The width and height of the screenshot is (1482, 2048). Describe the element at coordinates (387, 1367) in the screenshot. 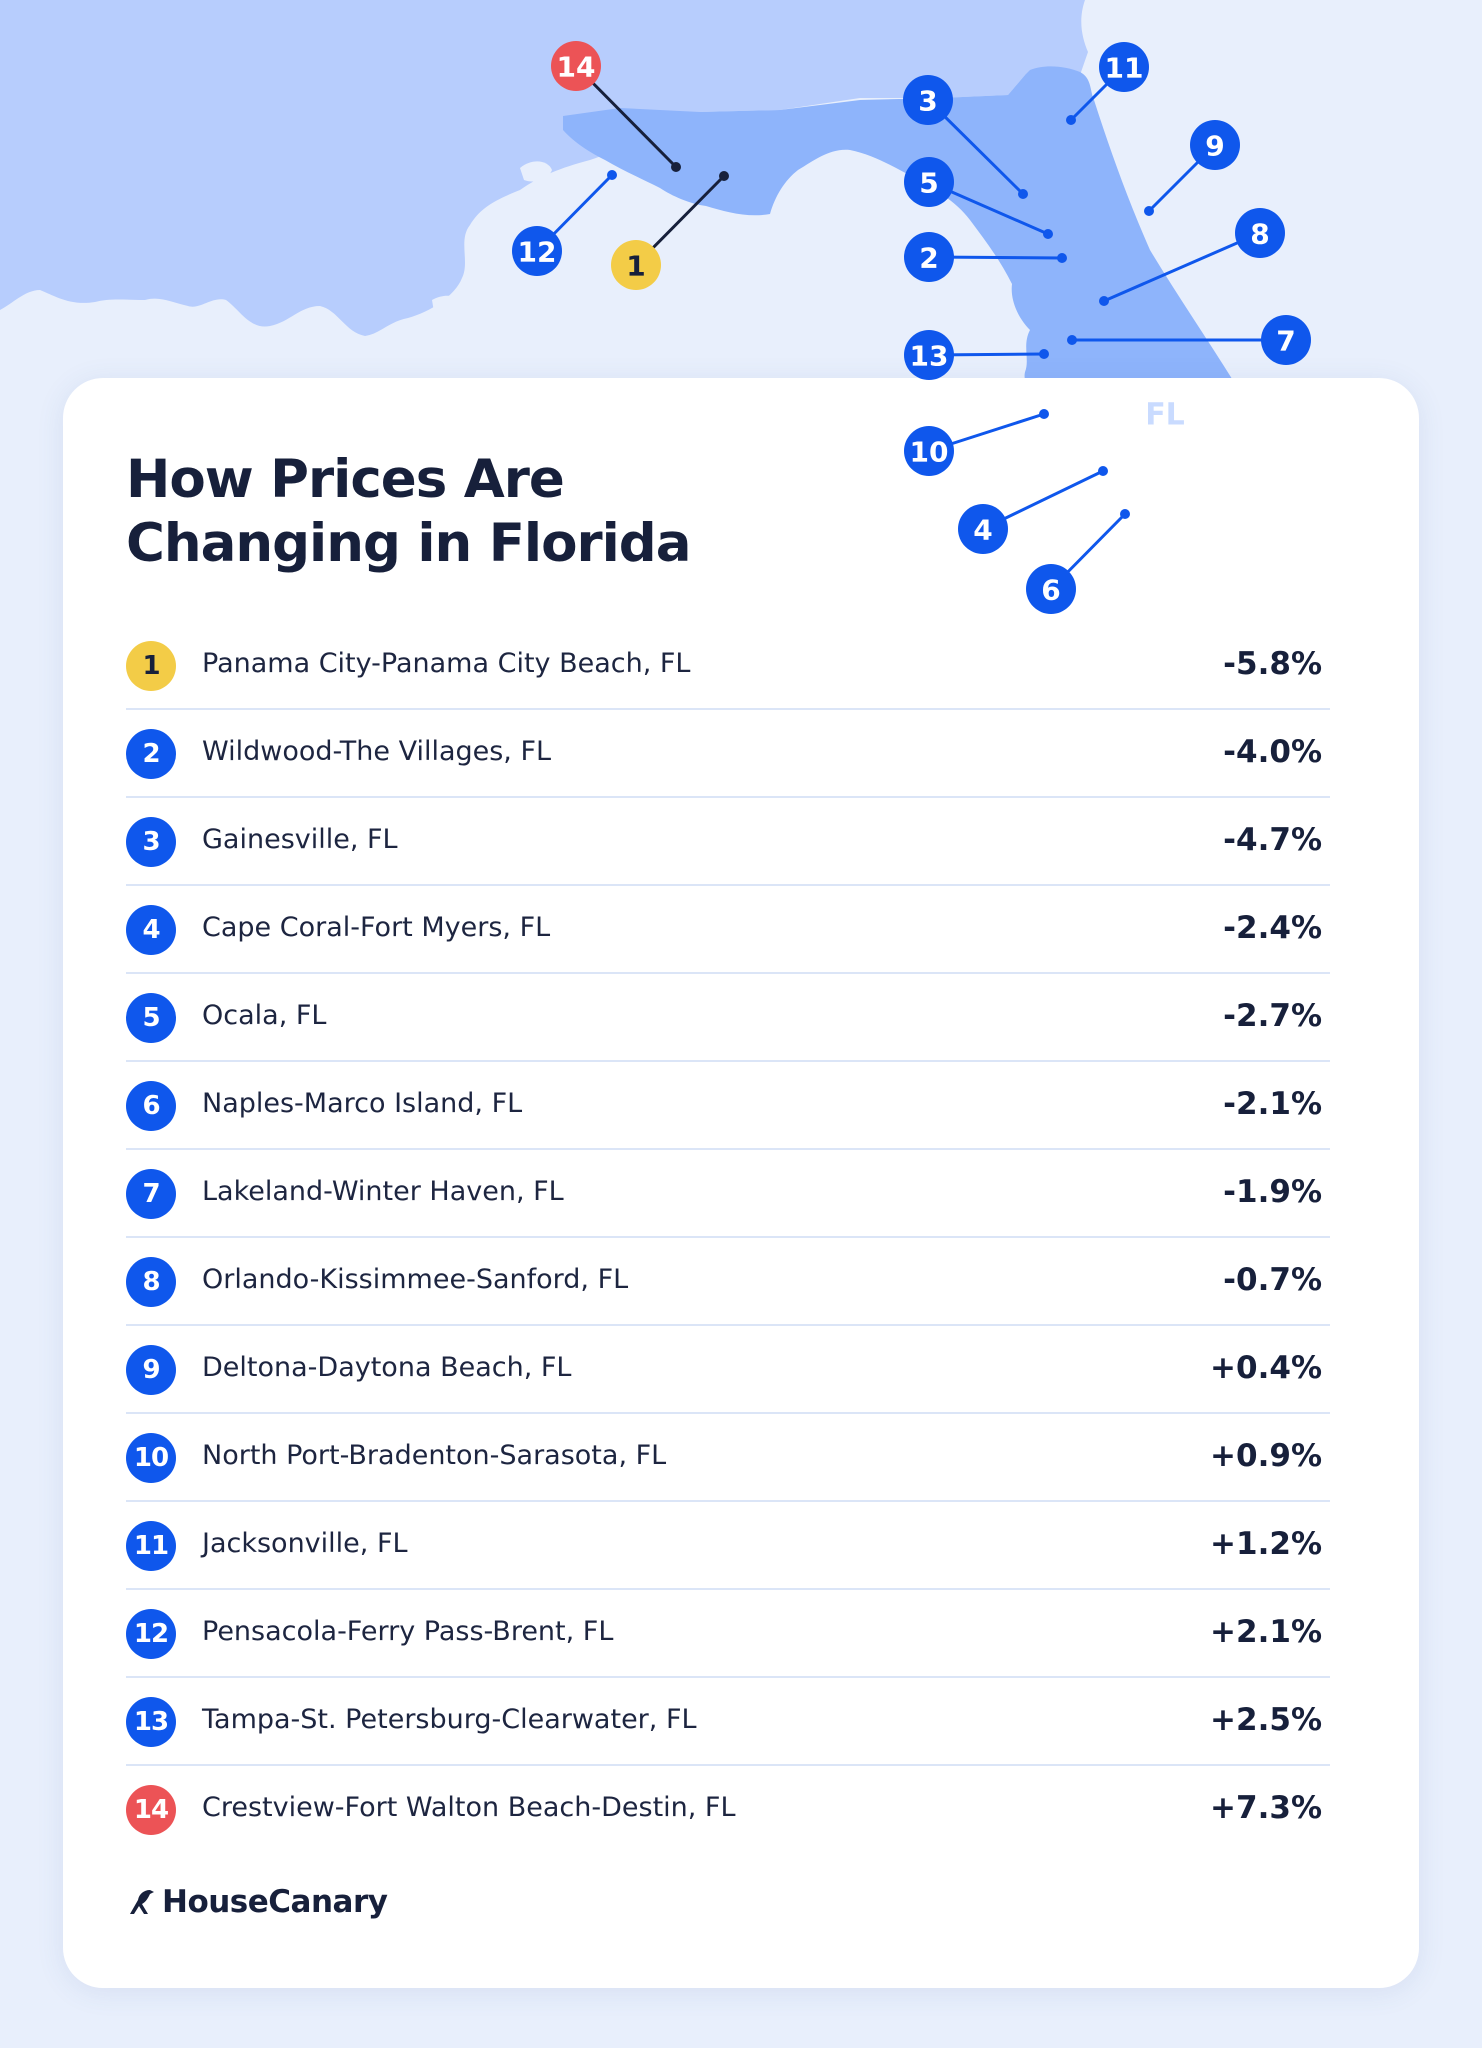

I see `metro-name: Deltona-Daytona Beach, FL` at that location.